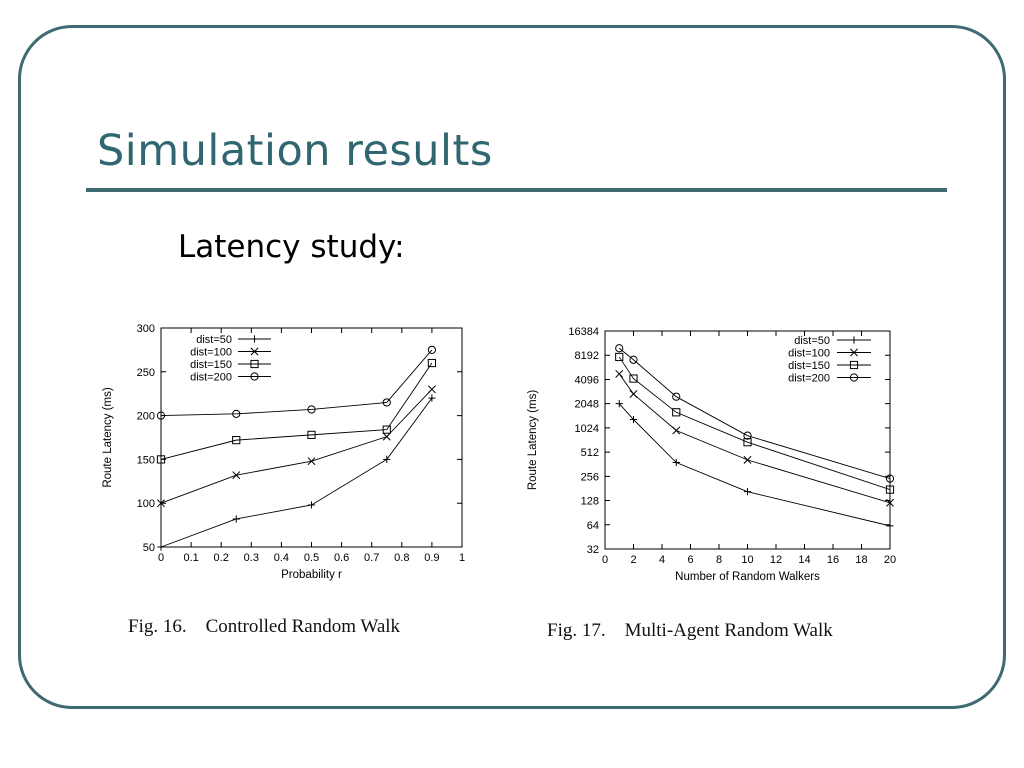 Image resolution: width=1024 pixels, height=768 pixels. I want to click on fig17-y-tick-label: 16384, so click(583, 332).